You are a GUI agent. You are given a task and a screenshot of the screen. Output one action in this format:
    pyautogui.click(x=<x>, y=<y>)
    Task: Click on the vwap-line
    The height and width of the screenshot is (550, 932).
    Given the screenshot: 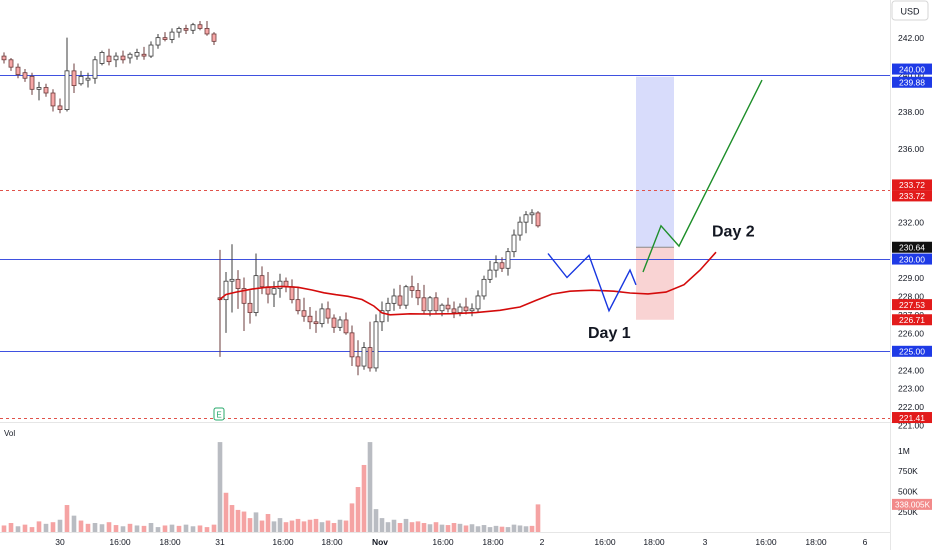 What is the action you would take?
    pyautogui.click(x=467, y=283)
    